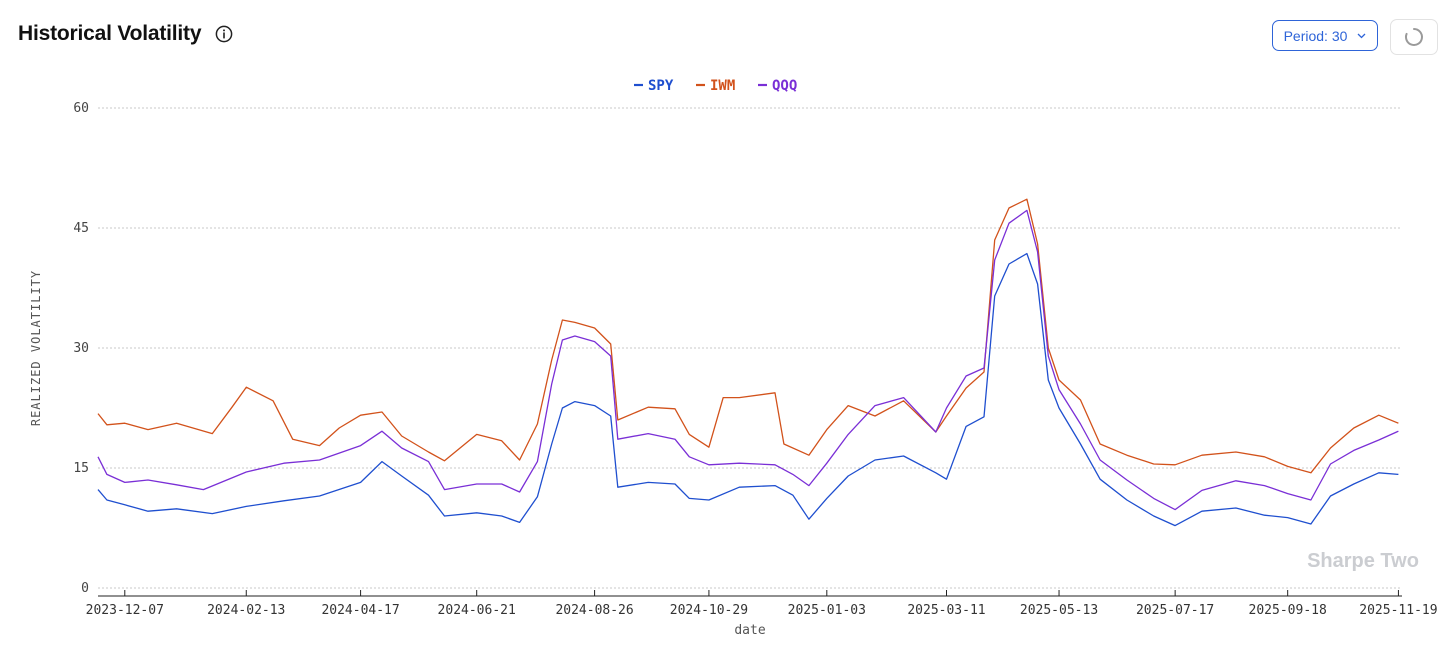  I want to click on x-tick-label: 2025-07-17, so click(1175, 610).